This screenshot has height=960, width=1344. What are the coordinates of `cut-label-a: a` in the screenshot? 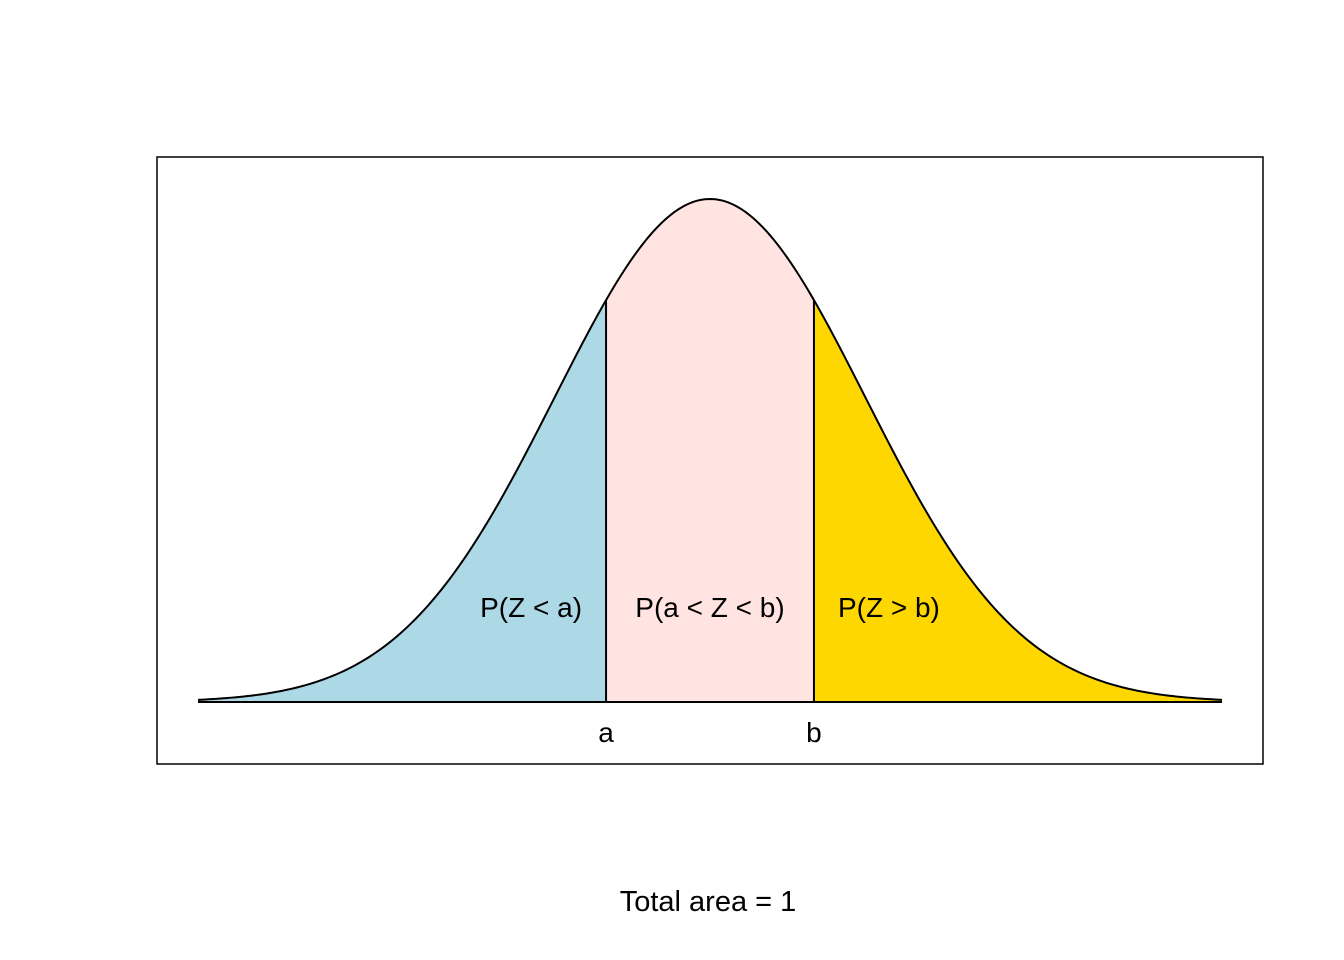 It's located at (606, 732).